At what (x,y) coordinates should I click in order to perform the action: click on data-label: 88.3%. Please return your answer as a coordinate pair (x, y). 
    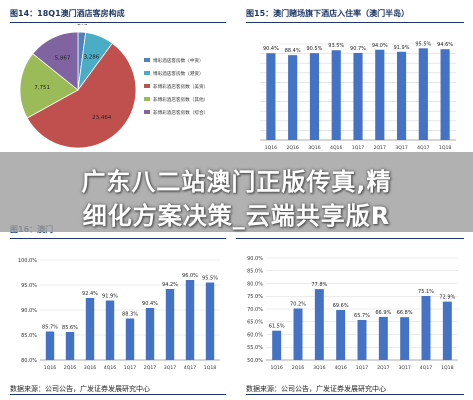
    Looking at the image, I should click on (130, 315).